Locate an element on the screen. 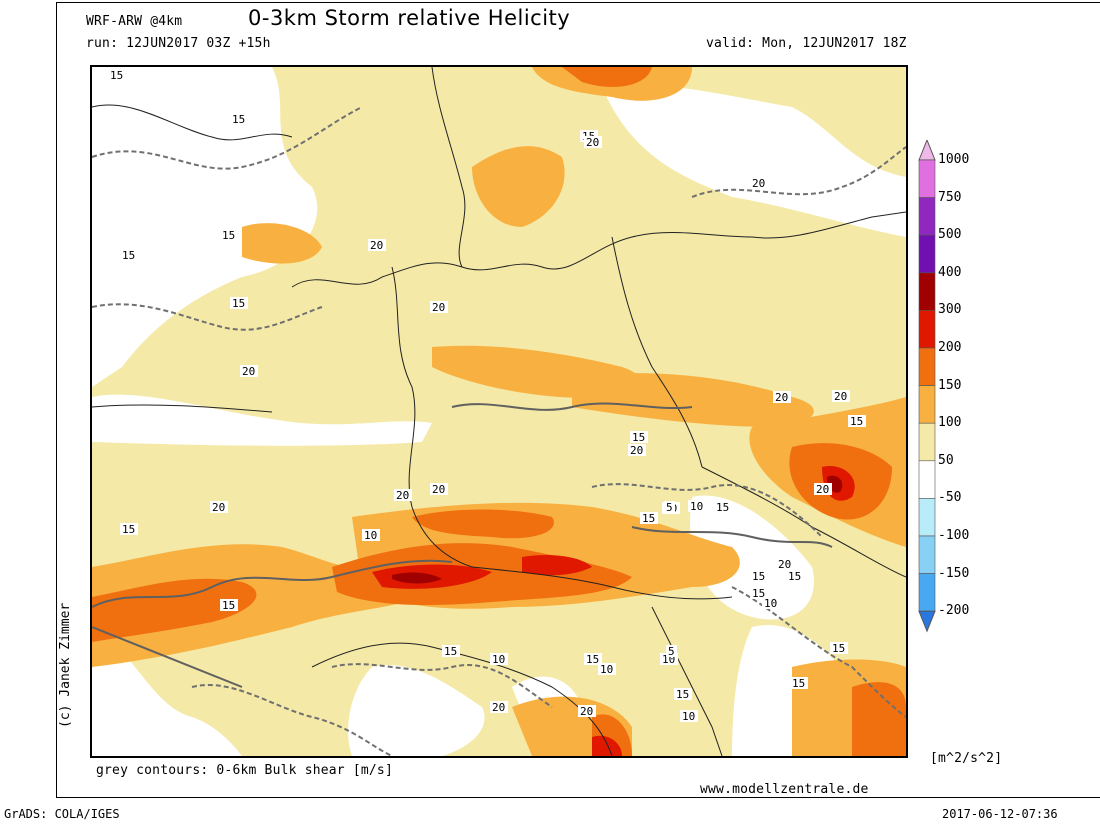 Image resolution: width=1100 pixels, height=825 pixels. legend-tick-label: 1000 is located at coordinates (954, 159).